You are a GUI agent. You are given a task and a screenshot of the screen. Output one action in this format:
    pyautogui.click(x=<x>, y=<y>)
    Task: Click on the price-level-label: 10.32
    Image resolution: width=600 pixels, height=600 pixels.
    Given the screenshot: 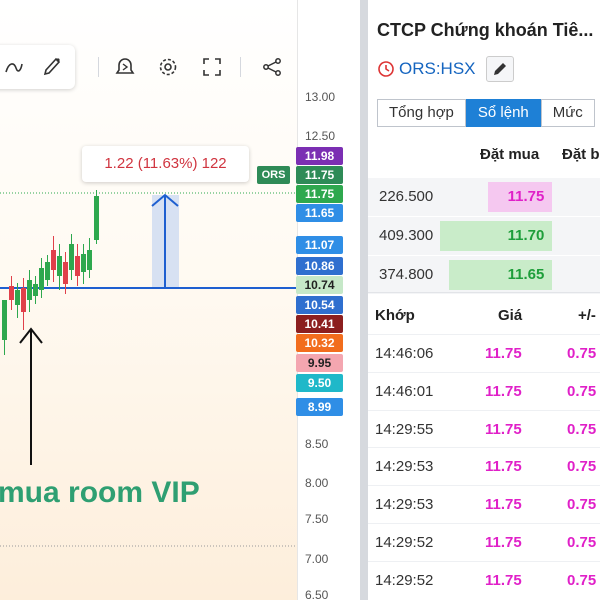 What is the action you would take?
    pyautogui.click(x=319, y=343)
    